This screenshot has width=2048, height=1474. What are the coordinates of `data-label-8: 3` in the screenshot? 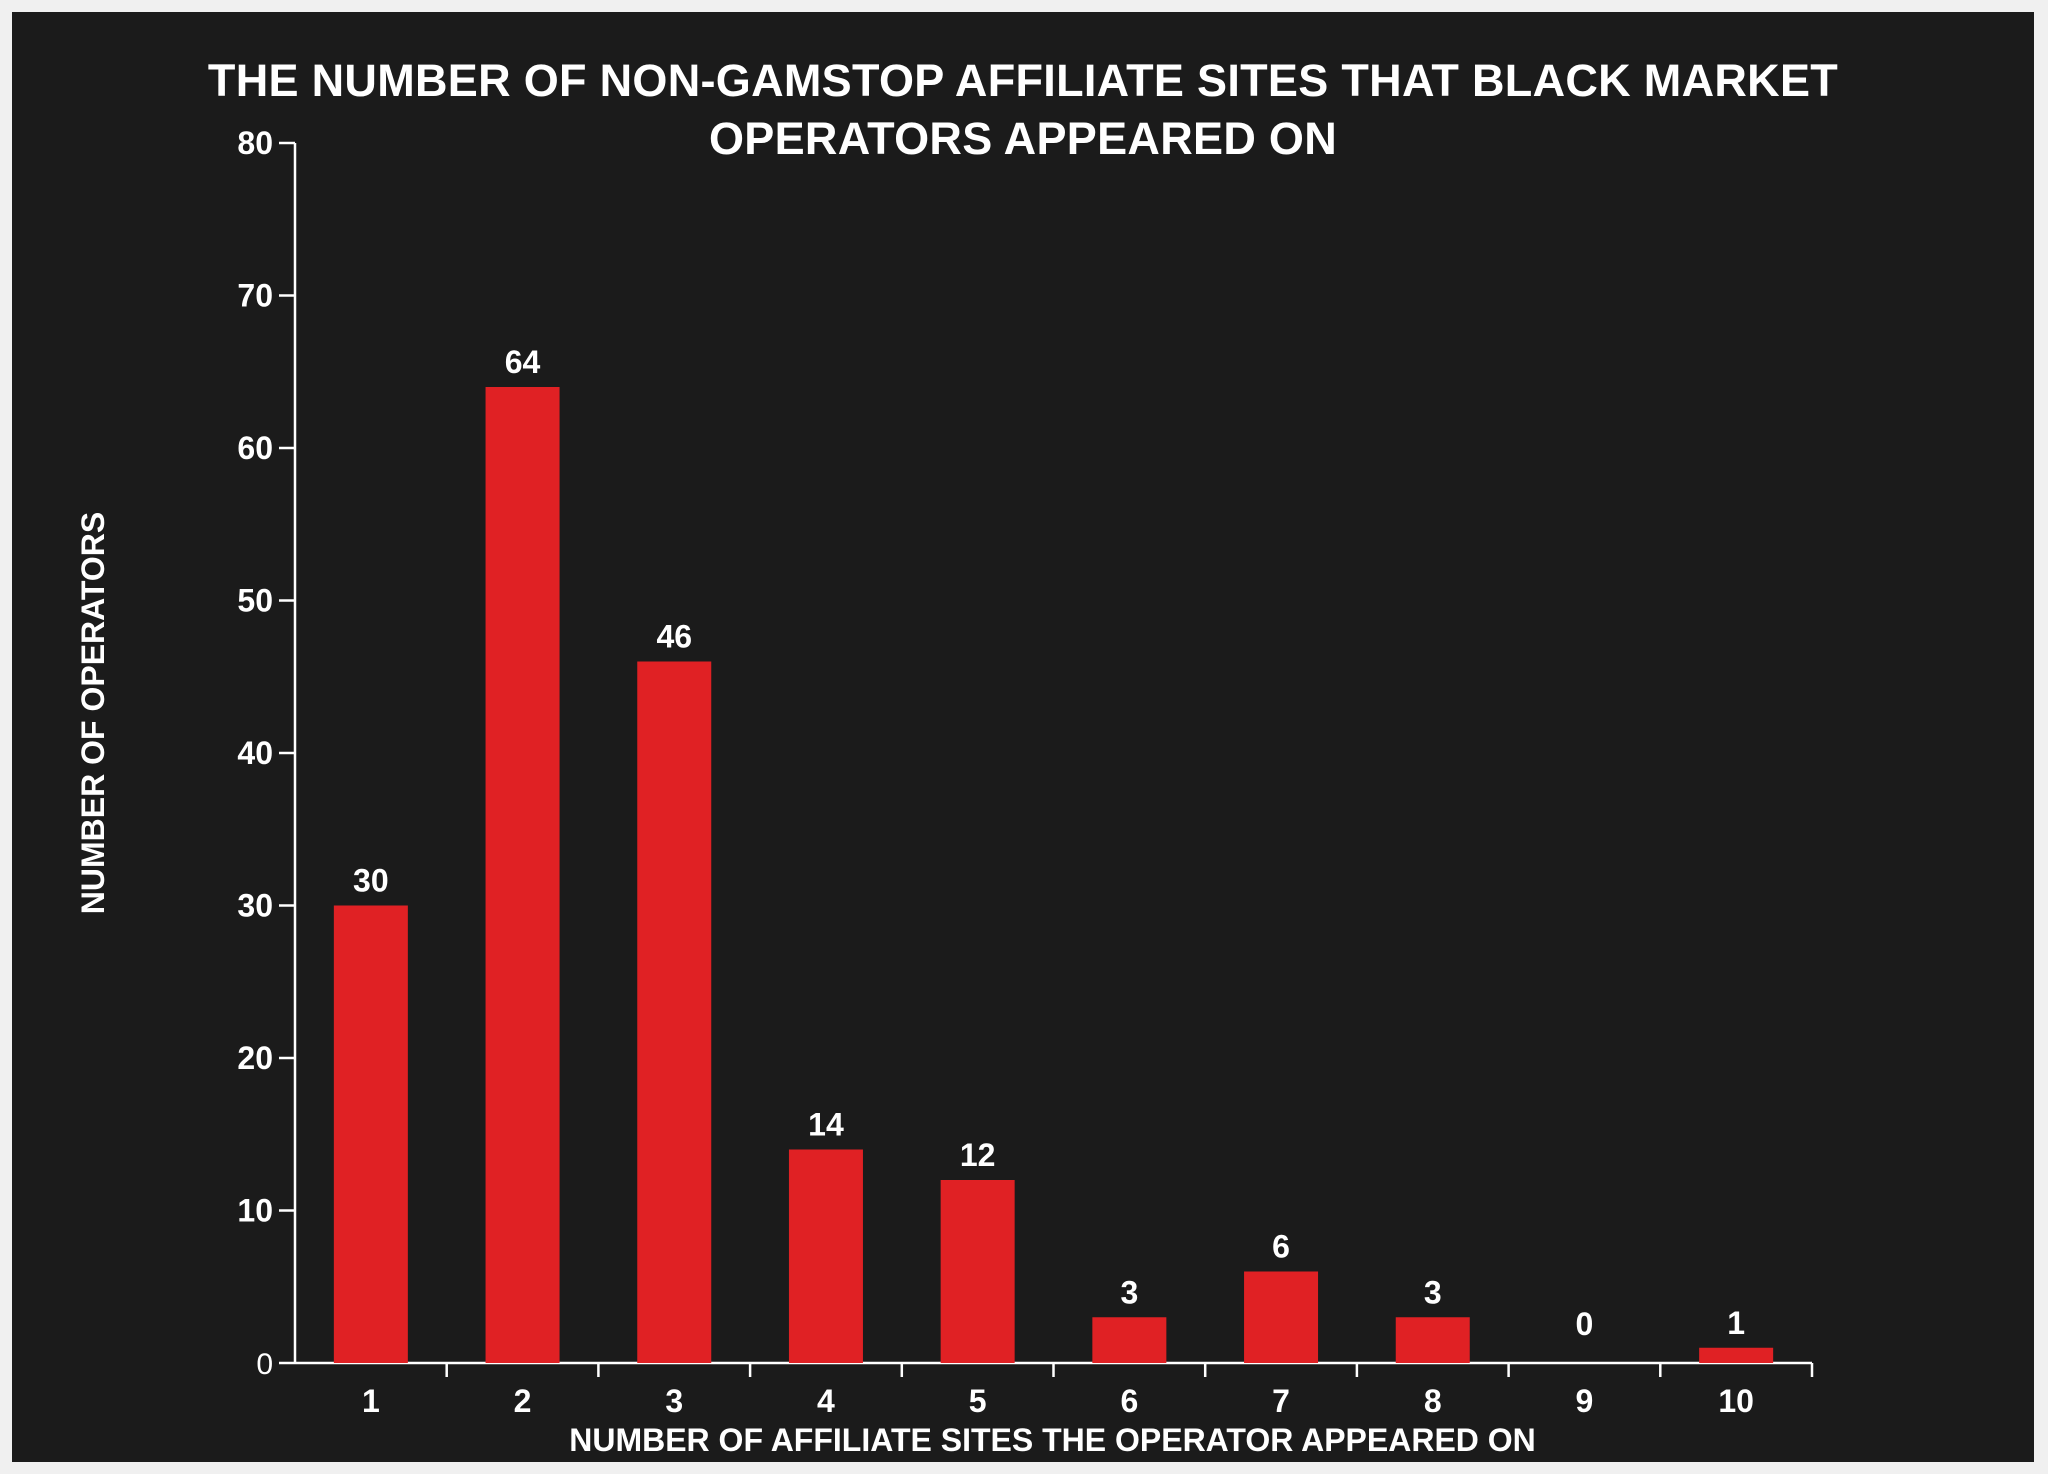 It's located at (1433, 1292).